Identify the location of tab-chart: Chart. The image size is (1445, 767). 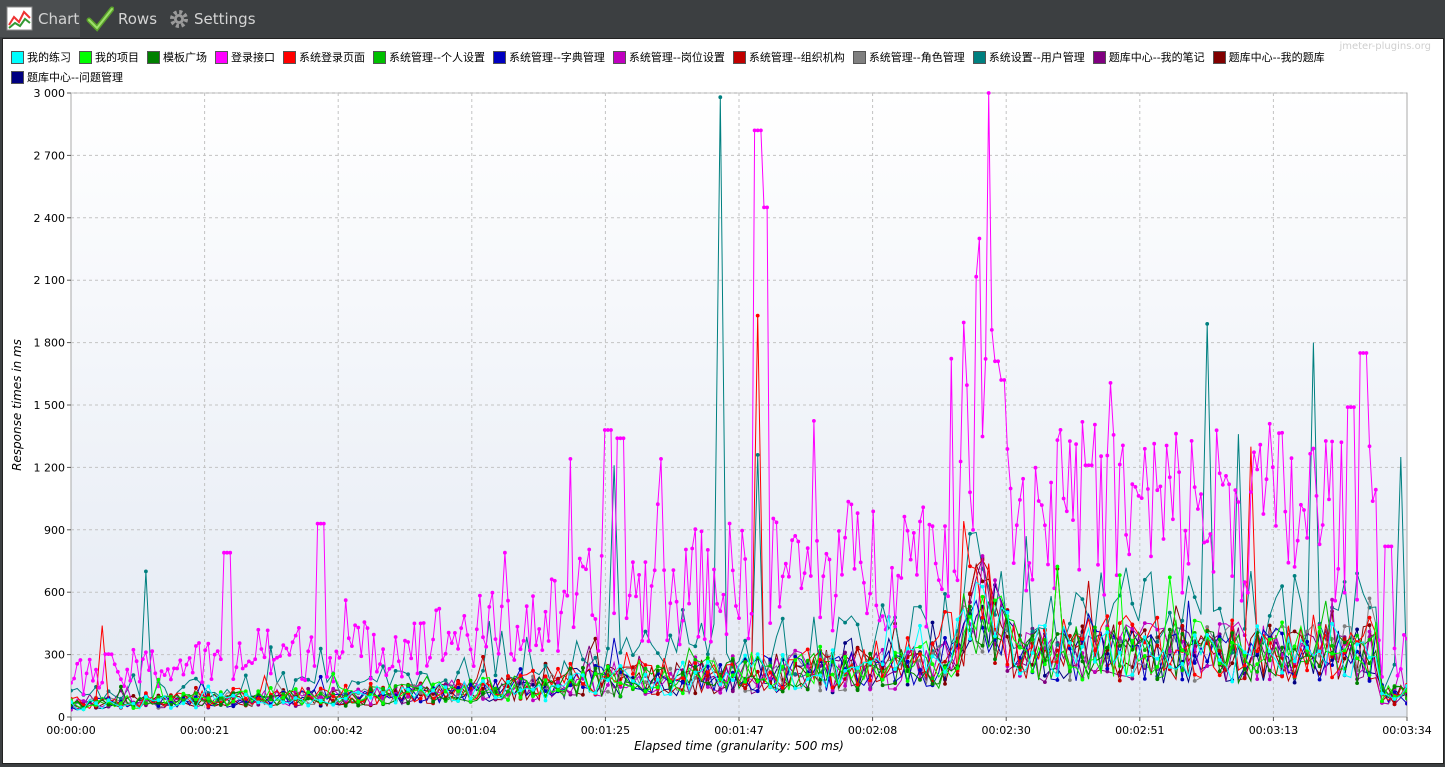
(40, 18).